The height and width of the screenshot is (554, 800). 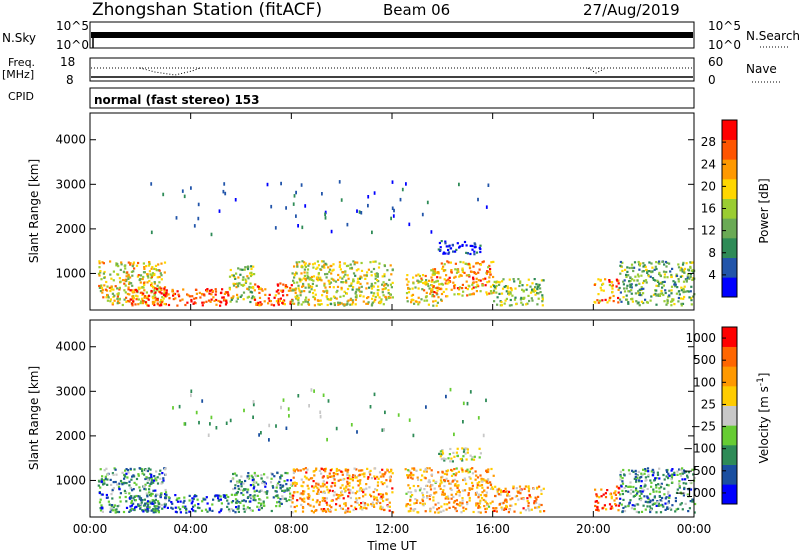 I want to click on nave-label: Nave, so click(x=761, y=69).